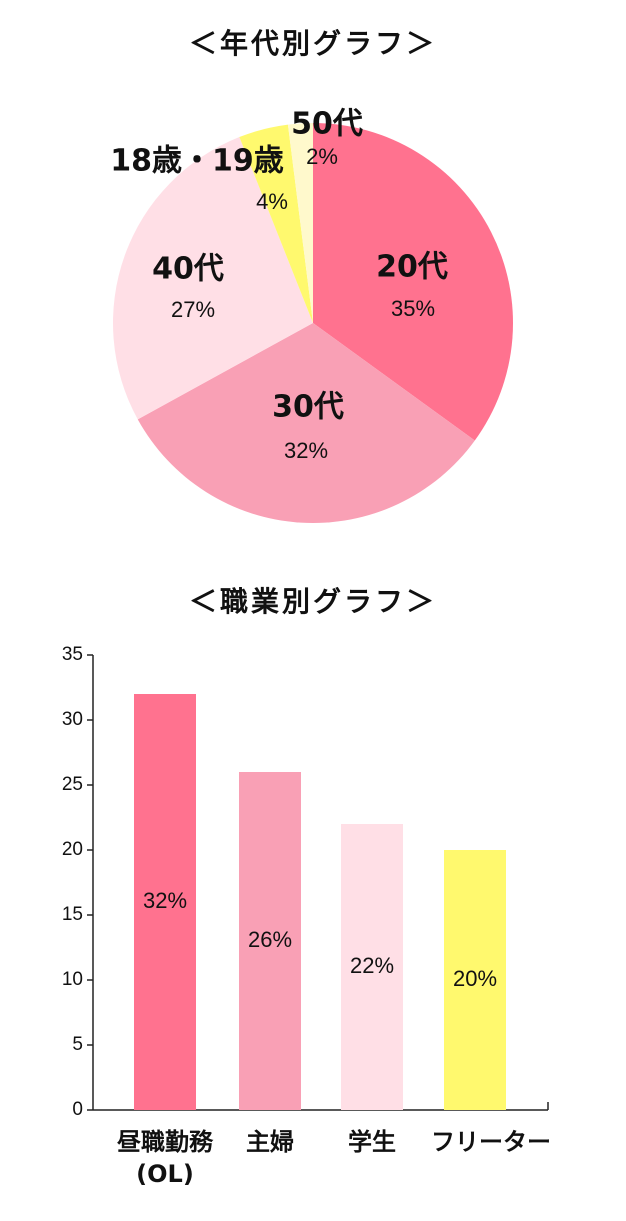 The height and width of the screenshot is (1221, 626). Describe the element at coordinates (72, 784) in the screenshot. I see `y-tick-label: 25` at that location.